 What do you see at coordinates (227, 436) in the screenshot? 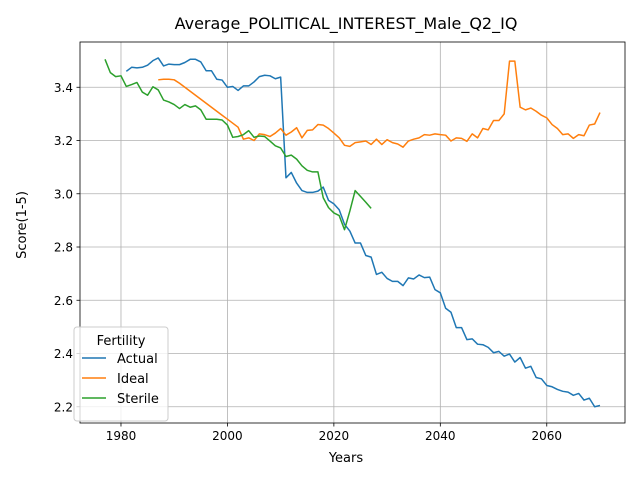
I see `x-tick-label: 2000` at bounding box center [227, 436].